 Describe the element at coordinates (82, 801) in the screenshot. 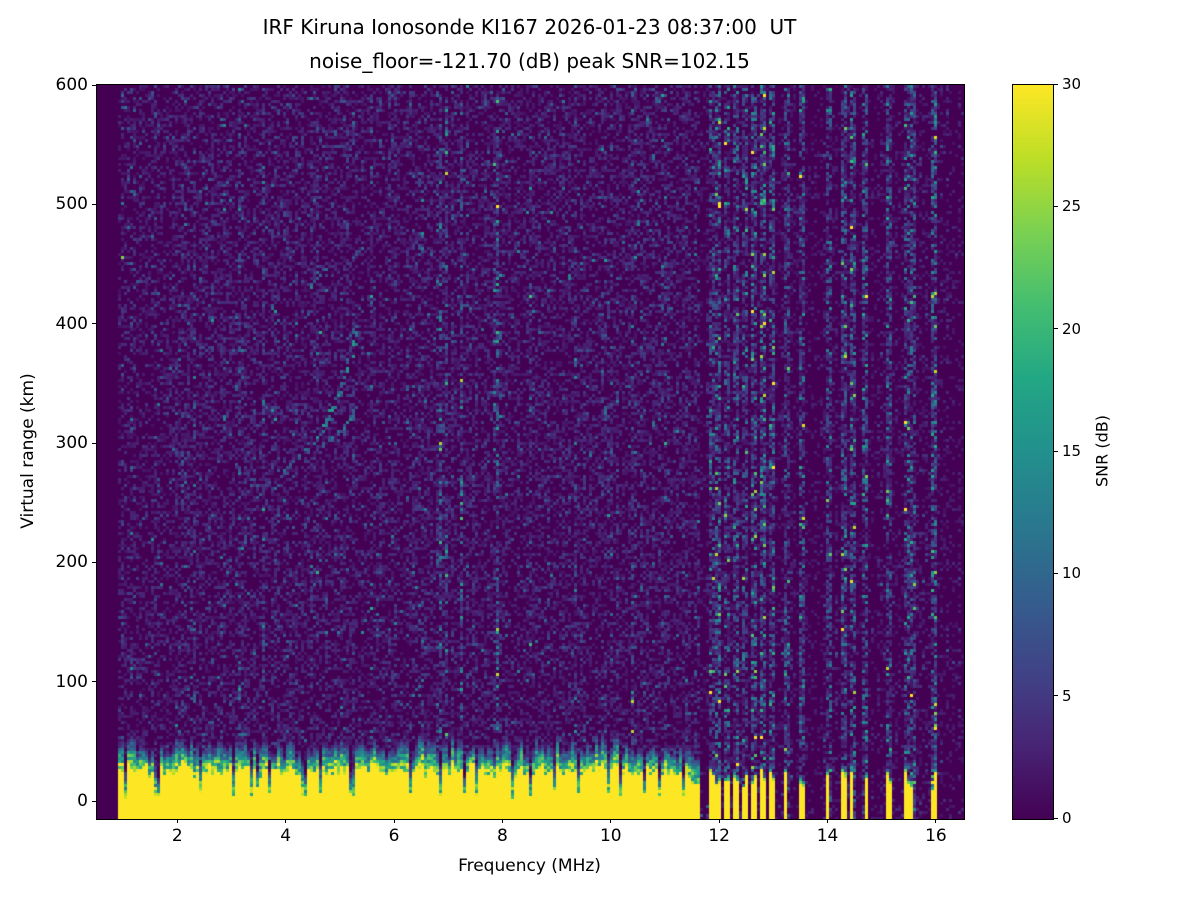

I see `y-tick-label: 0` at that location.